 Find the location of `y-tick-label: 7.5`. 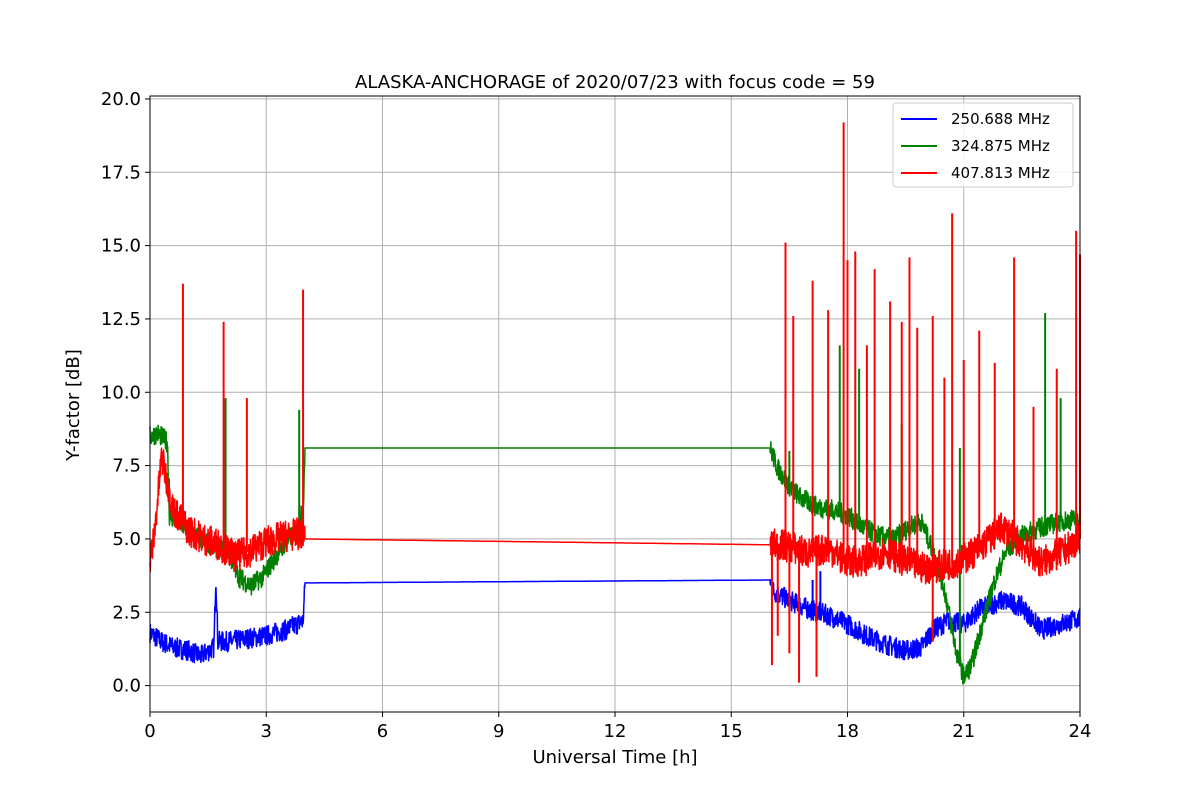

y-tick-label: 7.5 is located at coordinates (126, 466).